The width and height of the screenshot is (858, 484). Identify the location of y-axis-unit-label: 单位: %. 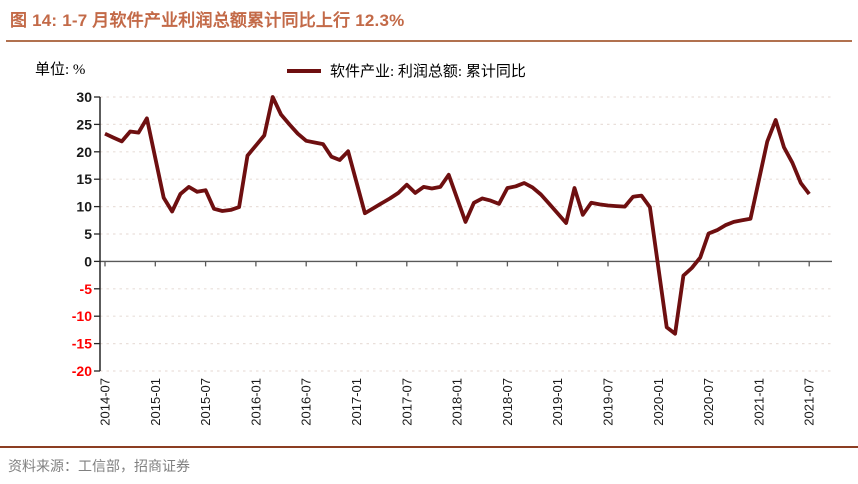
(60, 70).